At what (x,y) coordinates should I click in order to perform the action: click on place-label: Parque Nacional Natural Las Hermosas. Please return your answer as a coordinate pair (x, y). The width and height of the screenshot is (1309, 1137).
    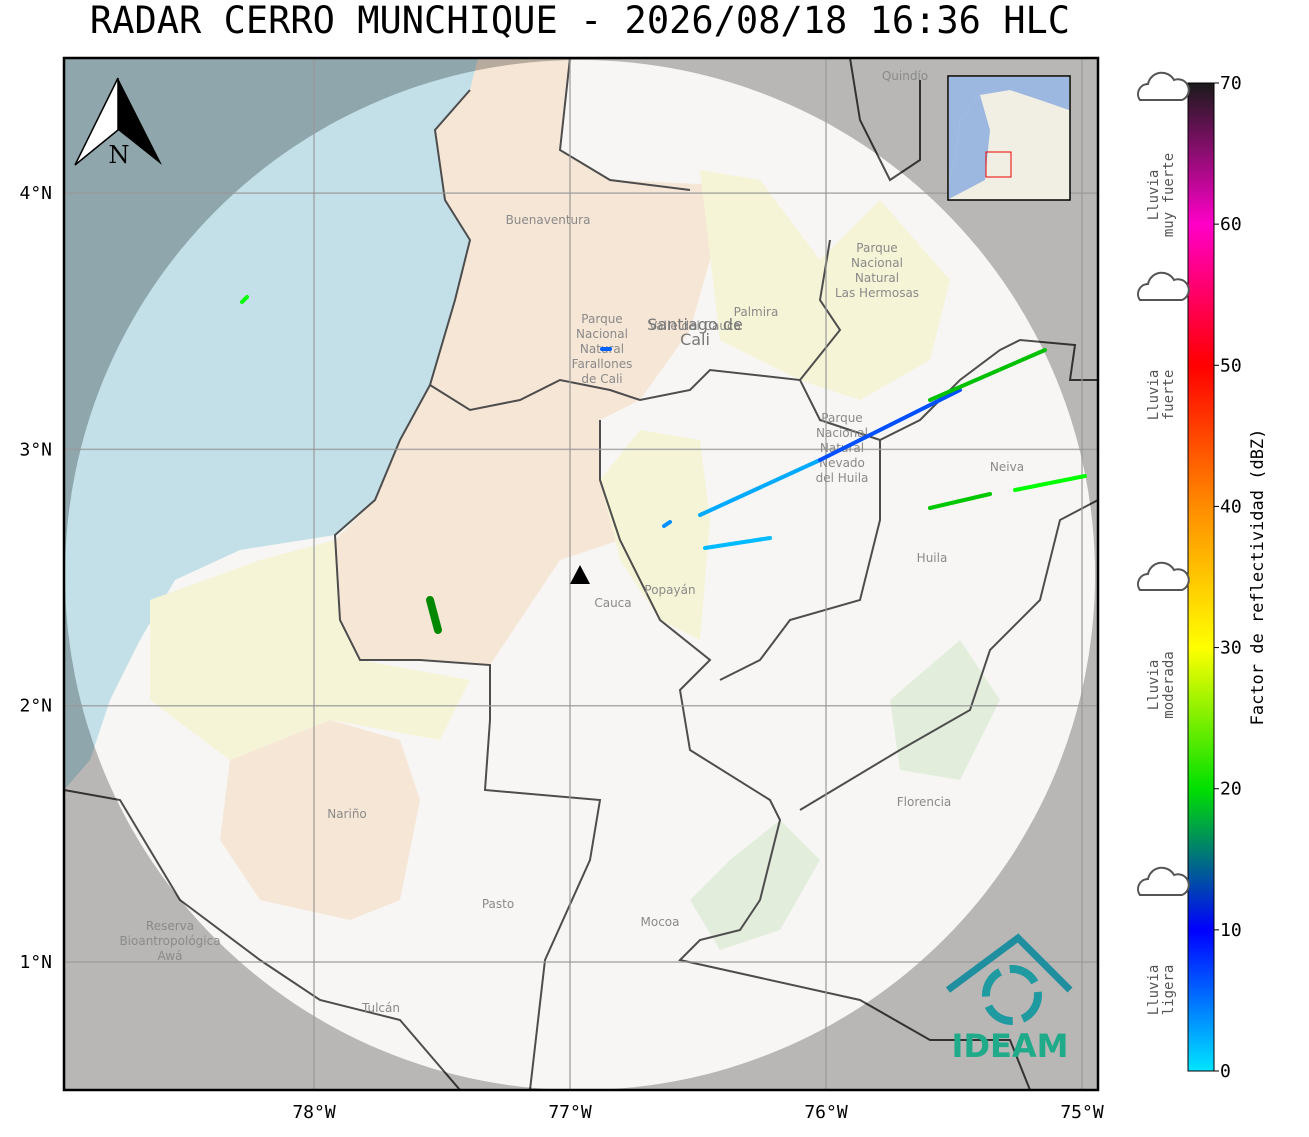
    Looking at the image, I should click on (877, 270).